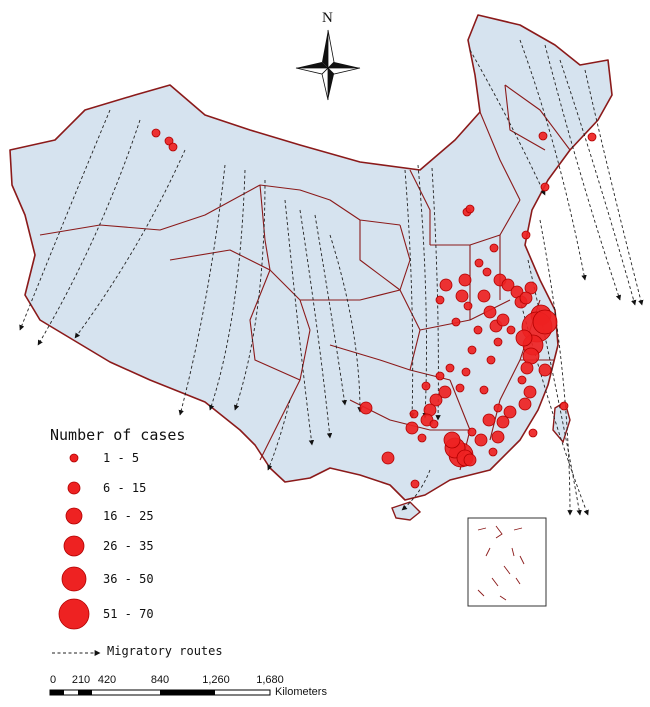  I want to click on legend-label-3: 16 - 25, so click(128, 516).